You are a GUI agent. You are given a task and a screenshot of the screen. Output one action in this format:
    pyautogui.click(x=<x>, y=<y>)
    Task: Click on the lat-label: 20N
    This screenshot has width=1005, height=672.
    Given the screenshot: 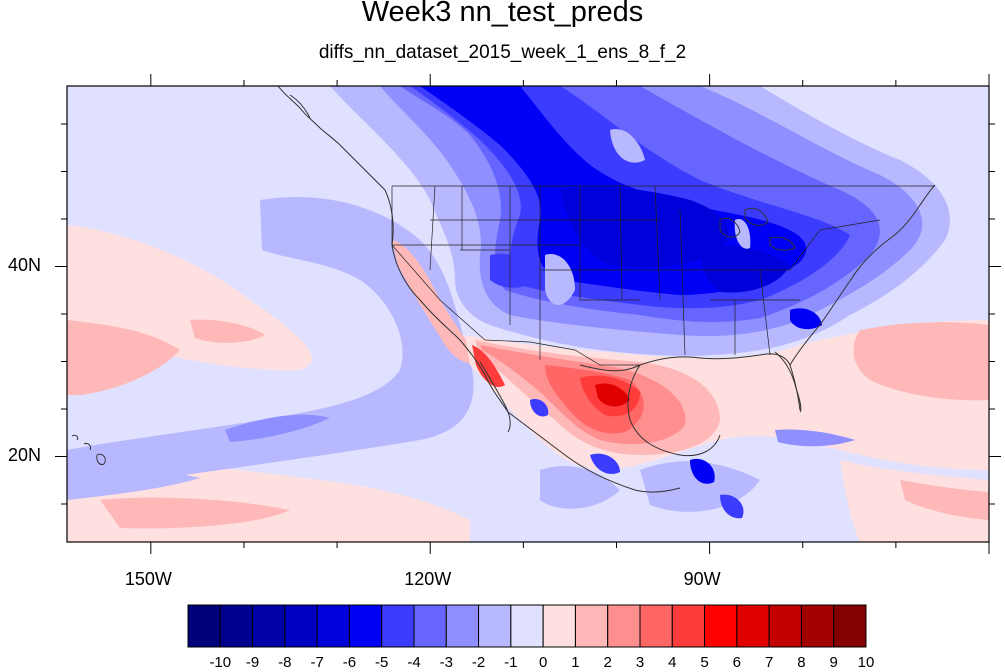 What is the action you would take?
    pyautogui.click(x=25, y=454)
    